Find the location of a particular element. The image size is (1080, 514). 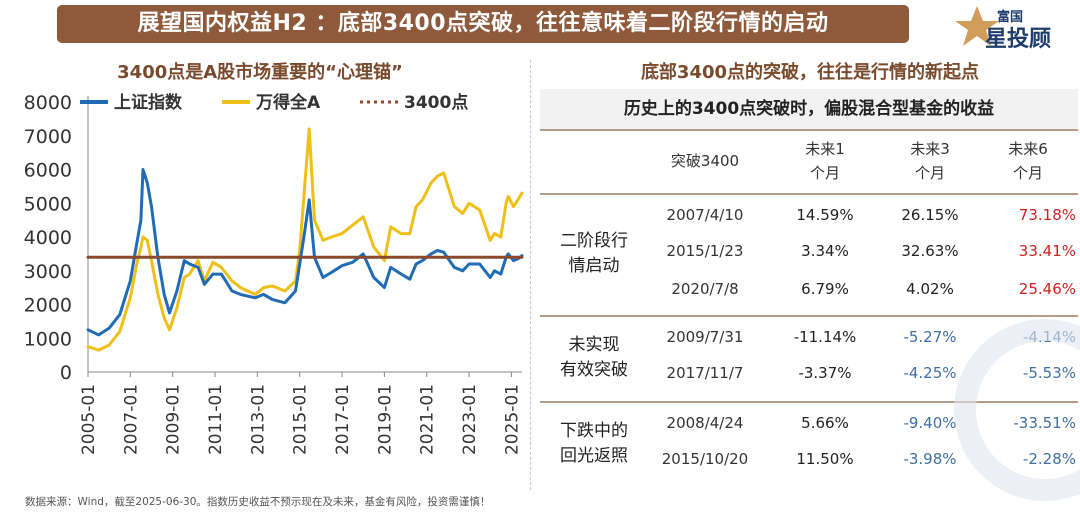

x-tick-label: 2011-01 is located at coordinates (216, 419).